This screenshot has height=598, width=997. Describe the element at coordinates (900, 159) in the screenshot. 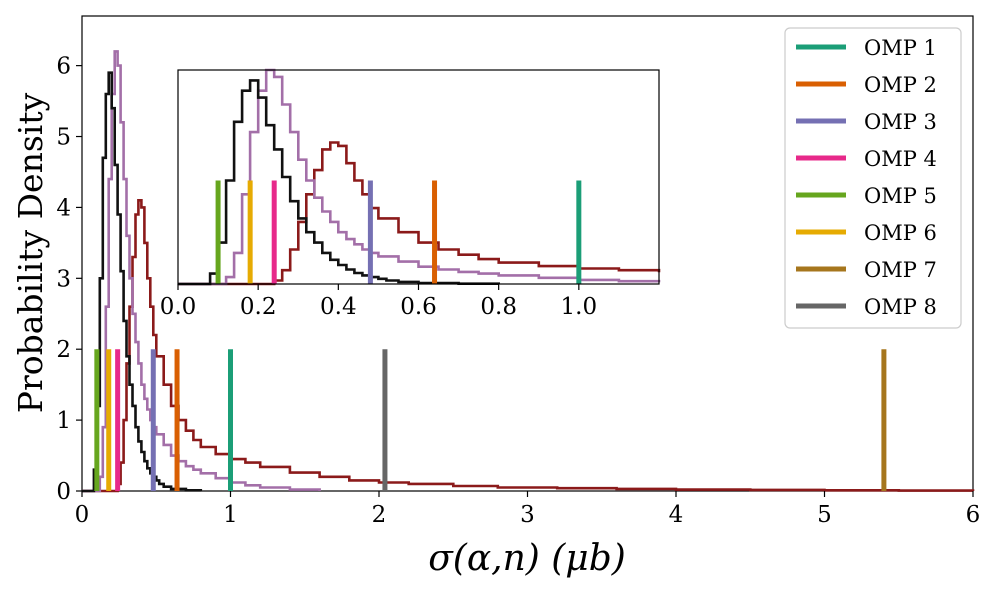

I see `legend-label-omp-4: OMP 4` at that location.